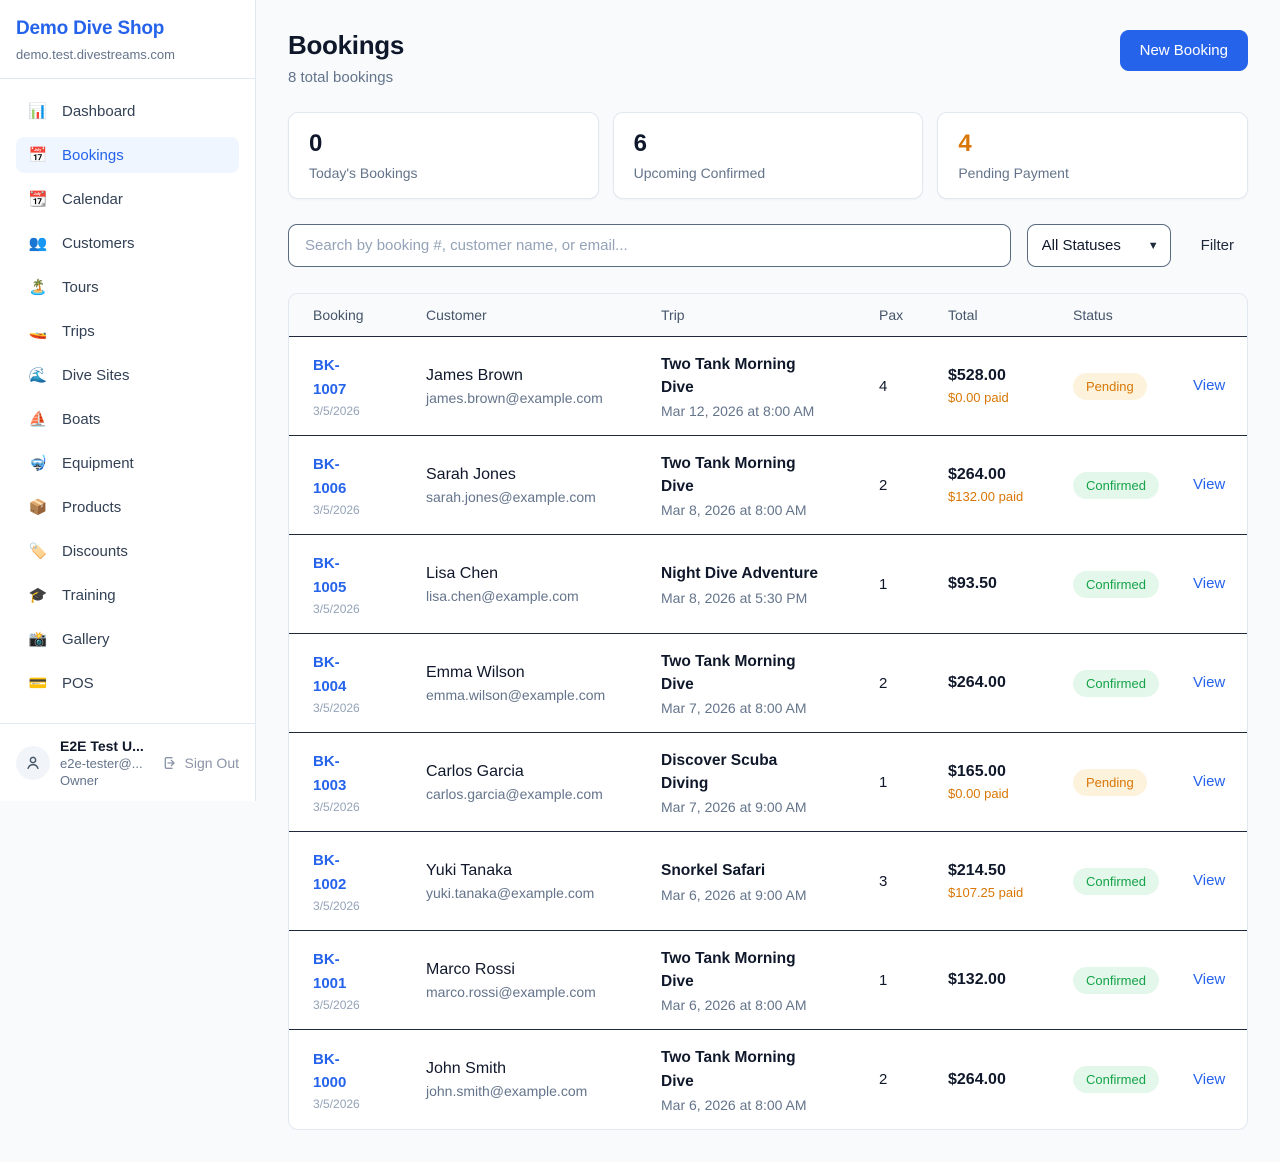 This screenshot has height=1162, width=1280. Describe the element at coordinates (346, 45) in the screenshot. I see `page-title: Bookings` at that location.